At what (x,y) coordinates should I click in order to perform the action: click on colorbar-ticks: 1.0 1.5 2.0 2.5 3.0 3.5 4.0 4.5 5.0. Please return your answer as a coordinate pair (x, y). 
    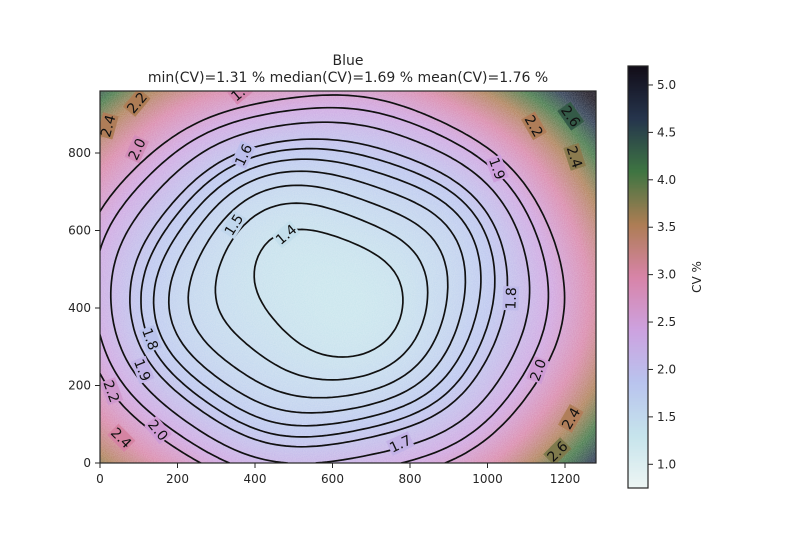
    Looking at the image, I should click on (662, 274).